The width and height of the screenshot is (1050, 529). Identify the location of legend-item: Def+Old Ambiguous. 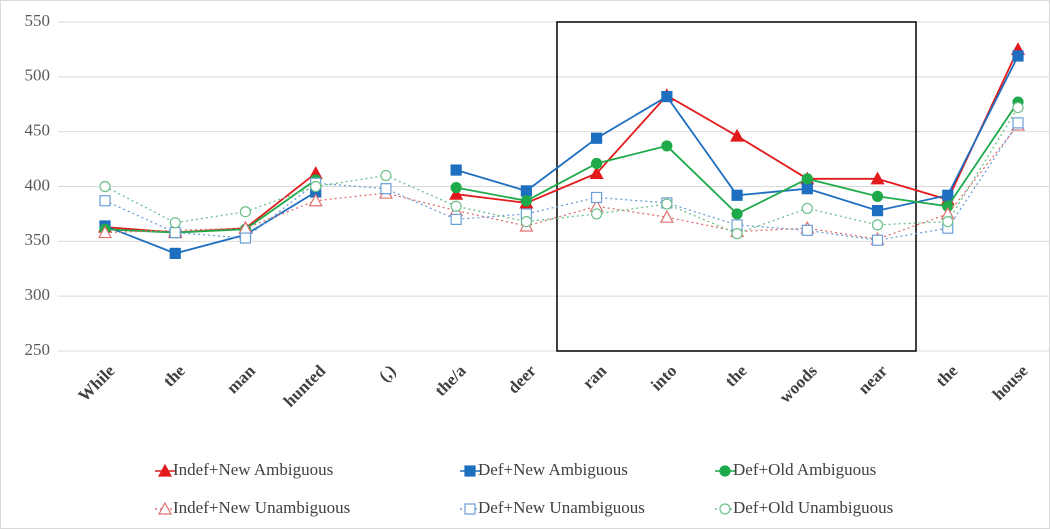
(795, 469).